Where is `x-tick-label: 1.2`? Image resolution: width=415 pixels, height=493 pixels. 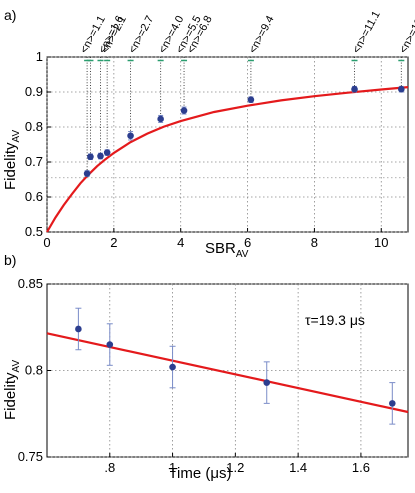 x-tick-label: 1.2 is located at coordinates (235, 467).